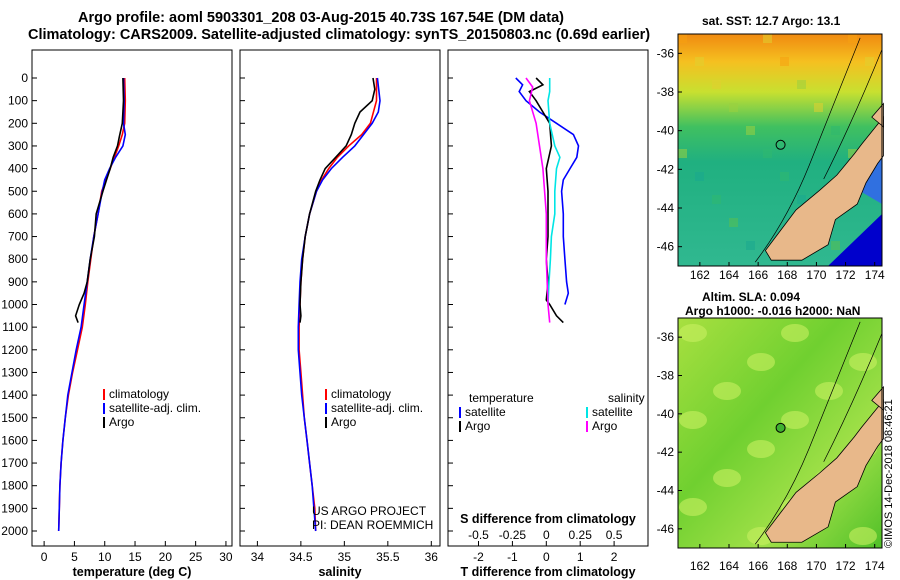 The image size is (900, 580). Describe the element at coordinates (14, 486) in the screenshot. I see `y-tick-label: 1800` at that location.